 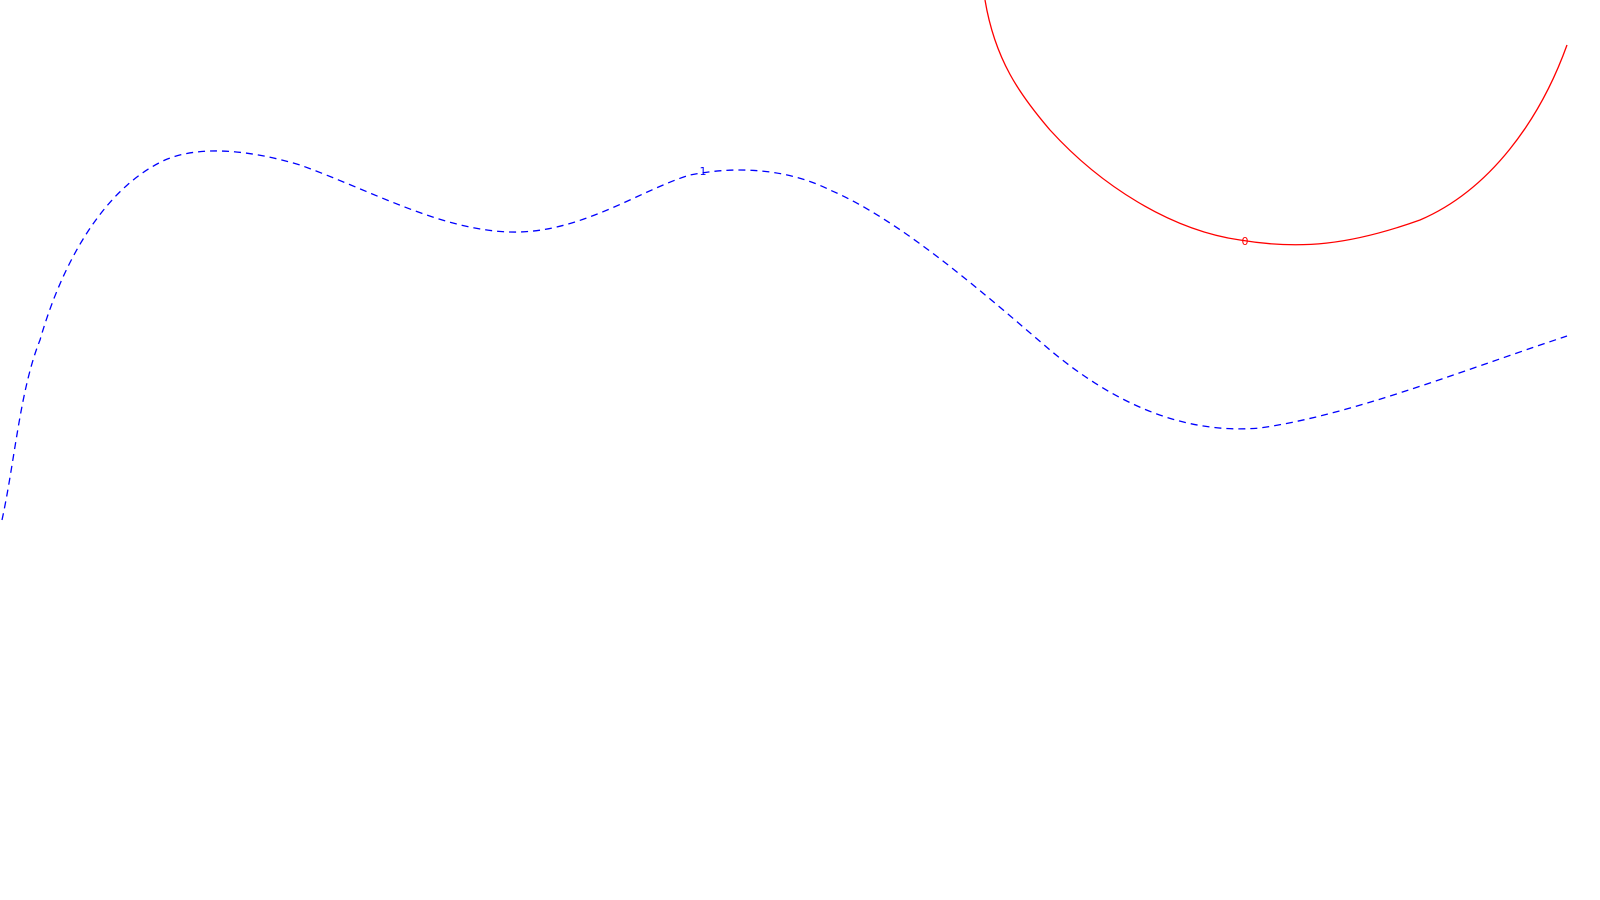 I want to click on contour-label-level-0: 0, so click(x=1245, y=241).